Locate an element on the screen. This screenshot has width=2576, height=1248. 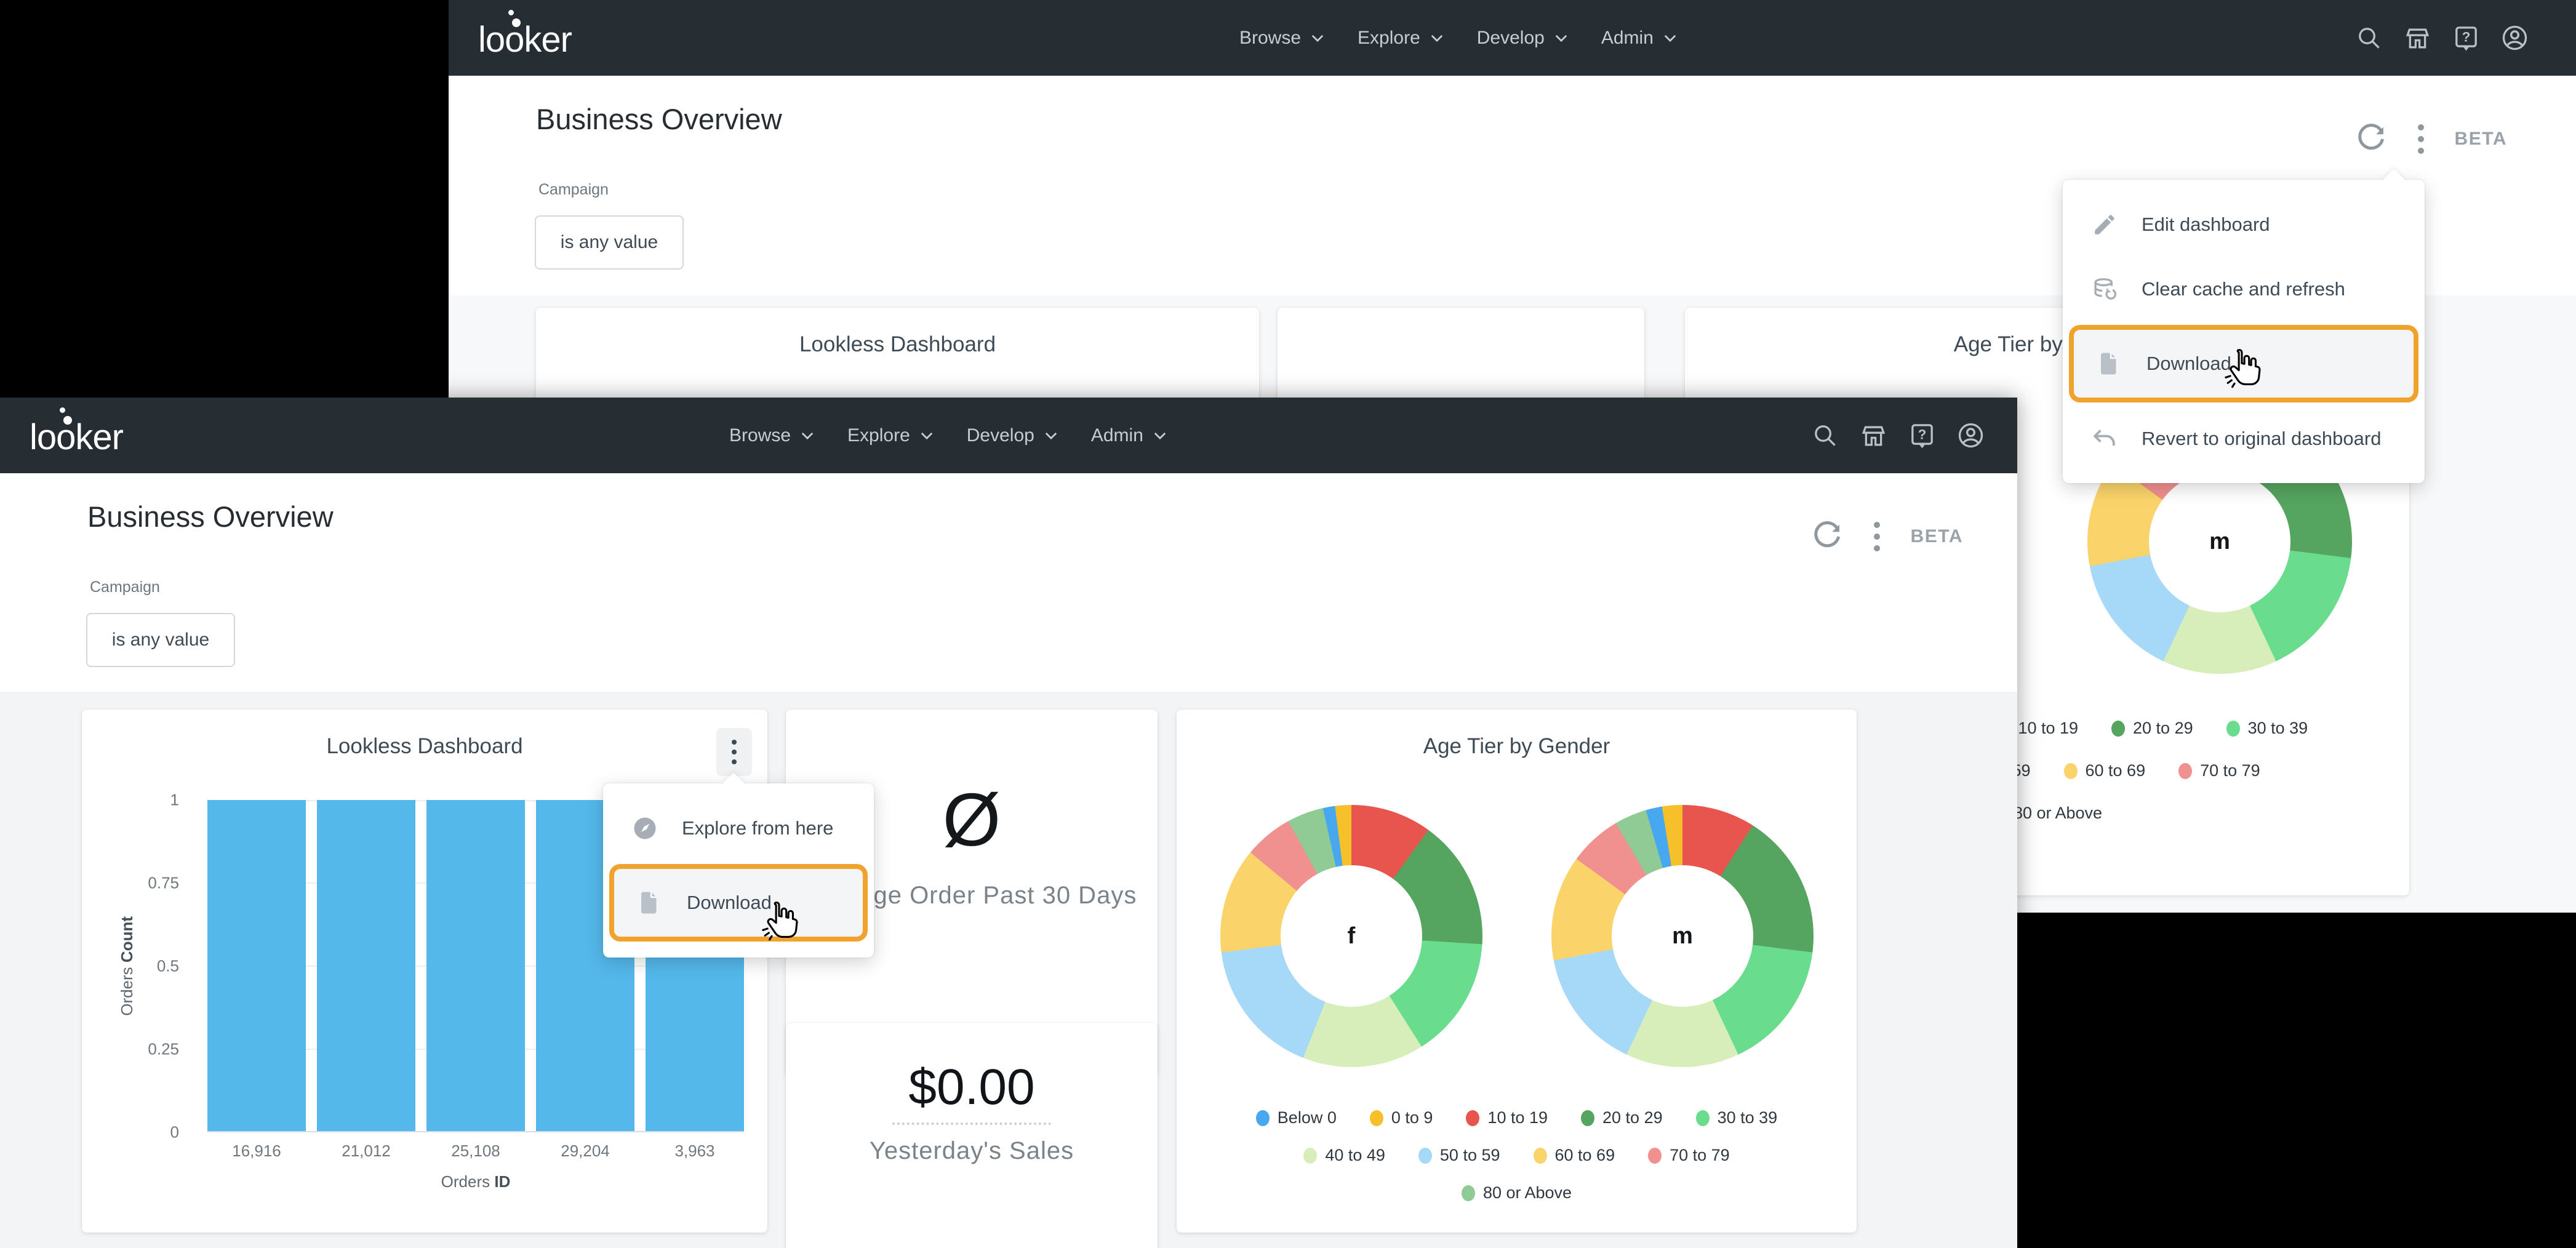
legend-item-40-to-49: 40 to 49 is located at coordinates (1344, 1155).